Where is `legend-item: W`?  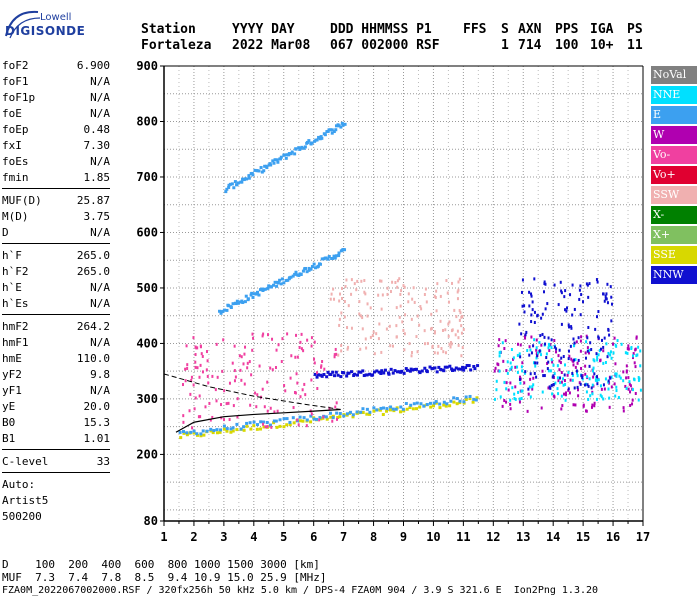
legend-item: W is located at coordinates (674, 135).